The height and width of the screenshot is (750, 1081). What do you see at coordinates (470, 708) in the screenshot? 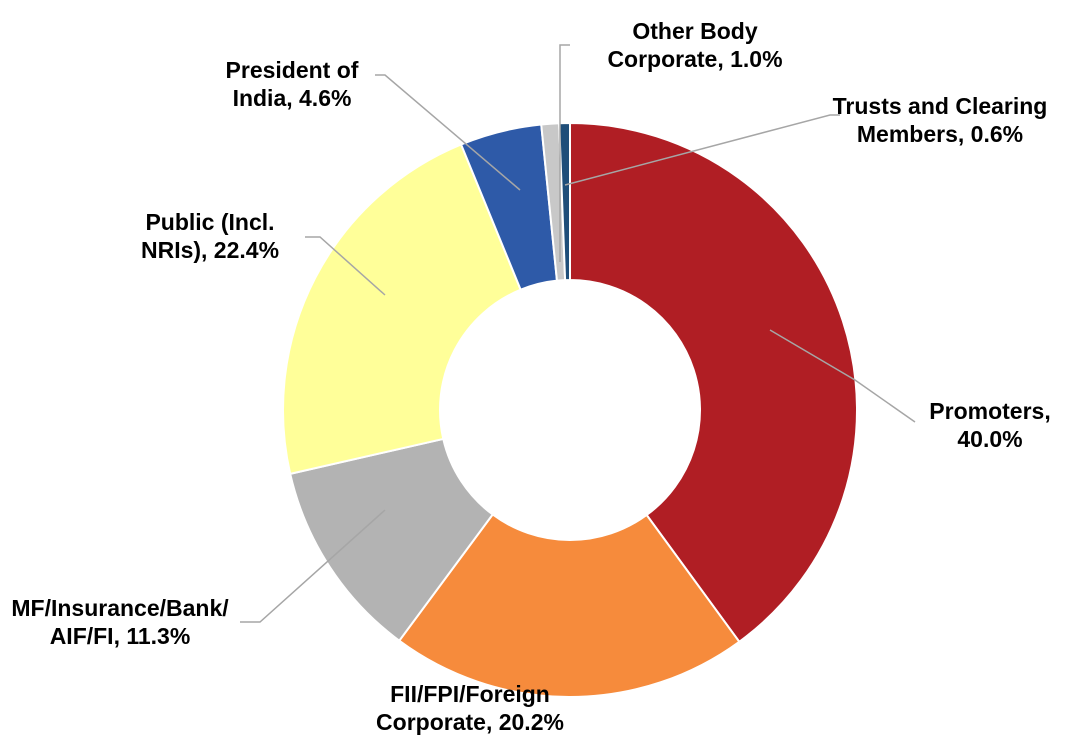
I see `data-label: FII/FPI/Foreign Corporate, 20.2%` at bounding box center [470, 708].